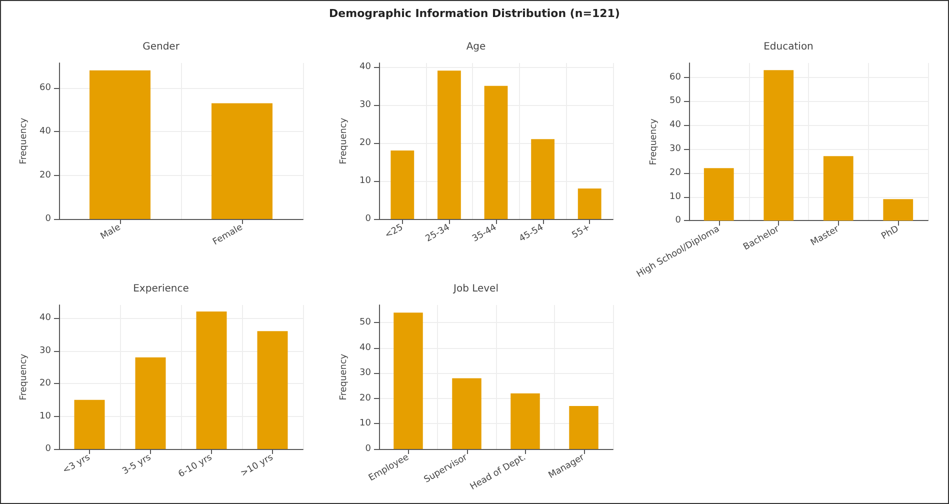 The image size is (949, 504). Describe the element at coordinates (161, 47) in the screenshot. I see `chart-title: Gender` at that location.